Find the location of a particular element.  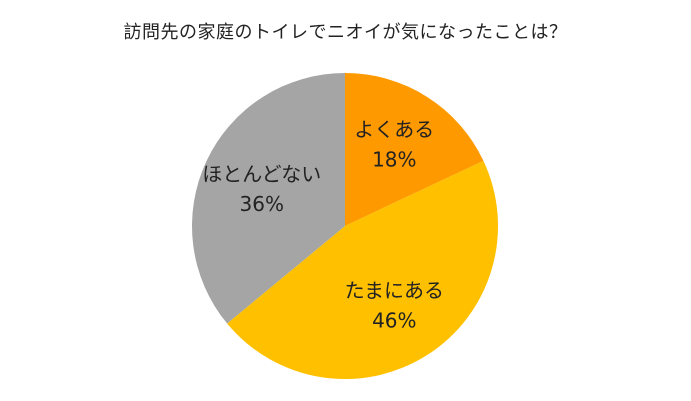

slice-percent-label: 46% is located at coordinates (394, 321).